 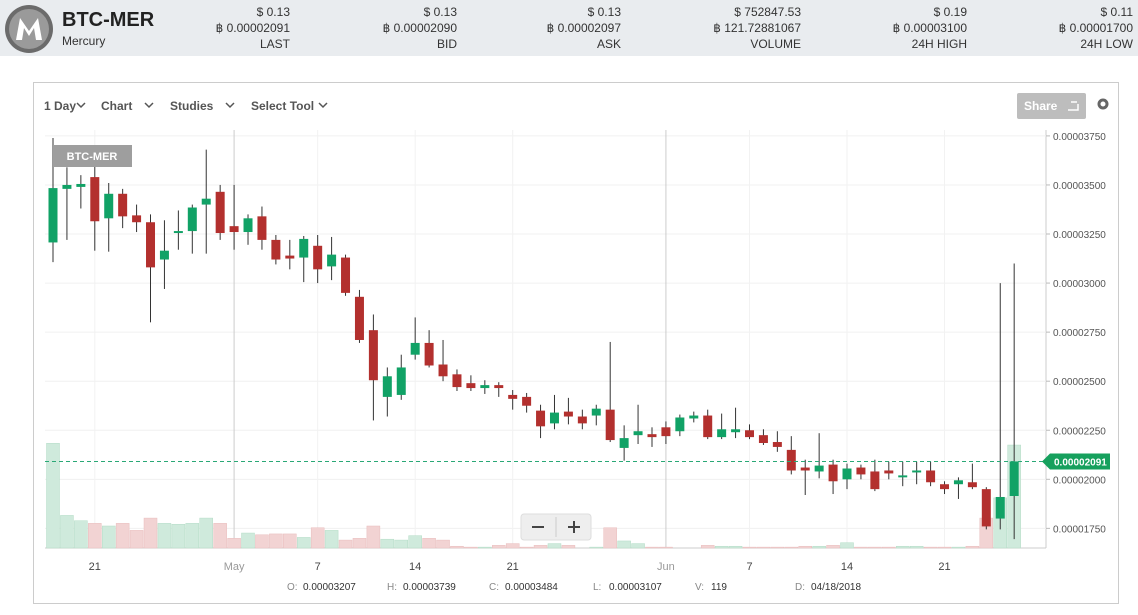 I want to click on share-button, so click(x=1051, y=106).